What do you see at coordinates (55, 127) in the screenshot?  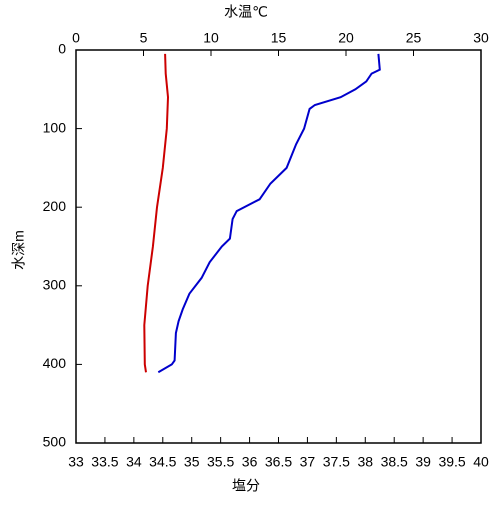 I see `y-tick-label: 100` at bounding box center [55, 127].